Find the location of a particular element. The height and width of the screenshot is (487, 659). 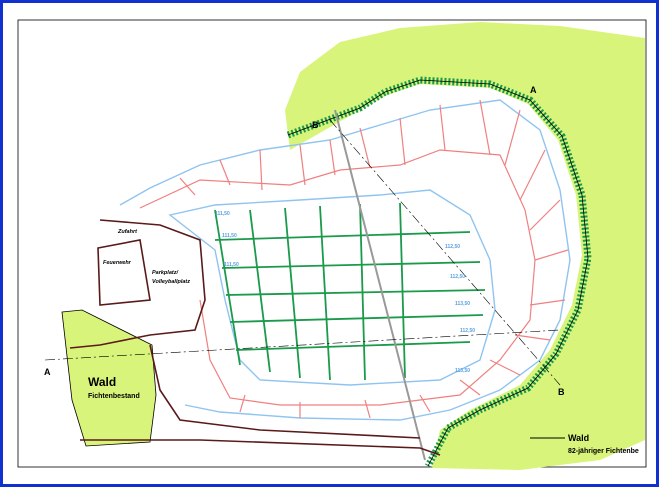

forest-sub-label: Fichtenbestand is located at coordinates (114, 396).